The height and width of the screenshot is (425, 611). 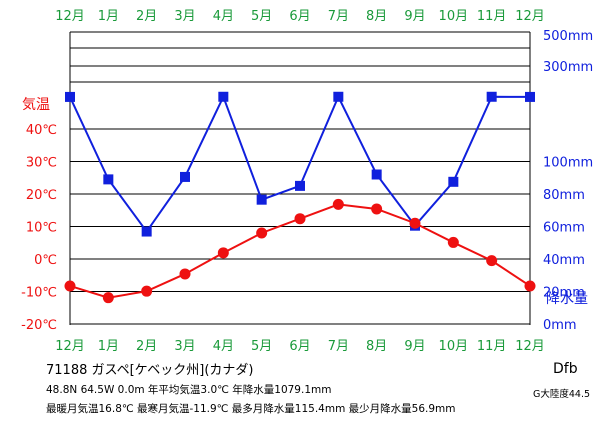 I want to click on precipitation-axis: 500mm 300mm 100mm 80mm 60mm 40mm 20mm 0mm 降水量, so click(x=568, y=181).